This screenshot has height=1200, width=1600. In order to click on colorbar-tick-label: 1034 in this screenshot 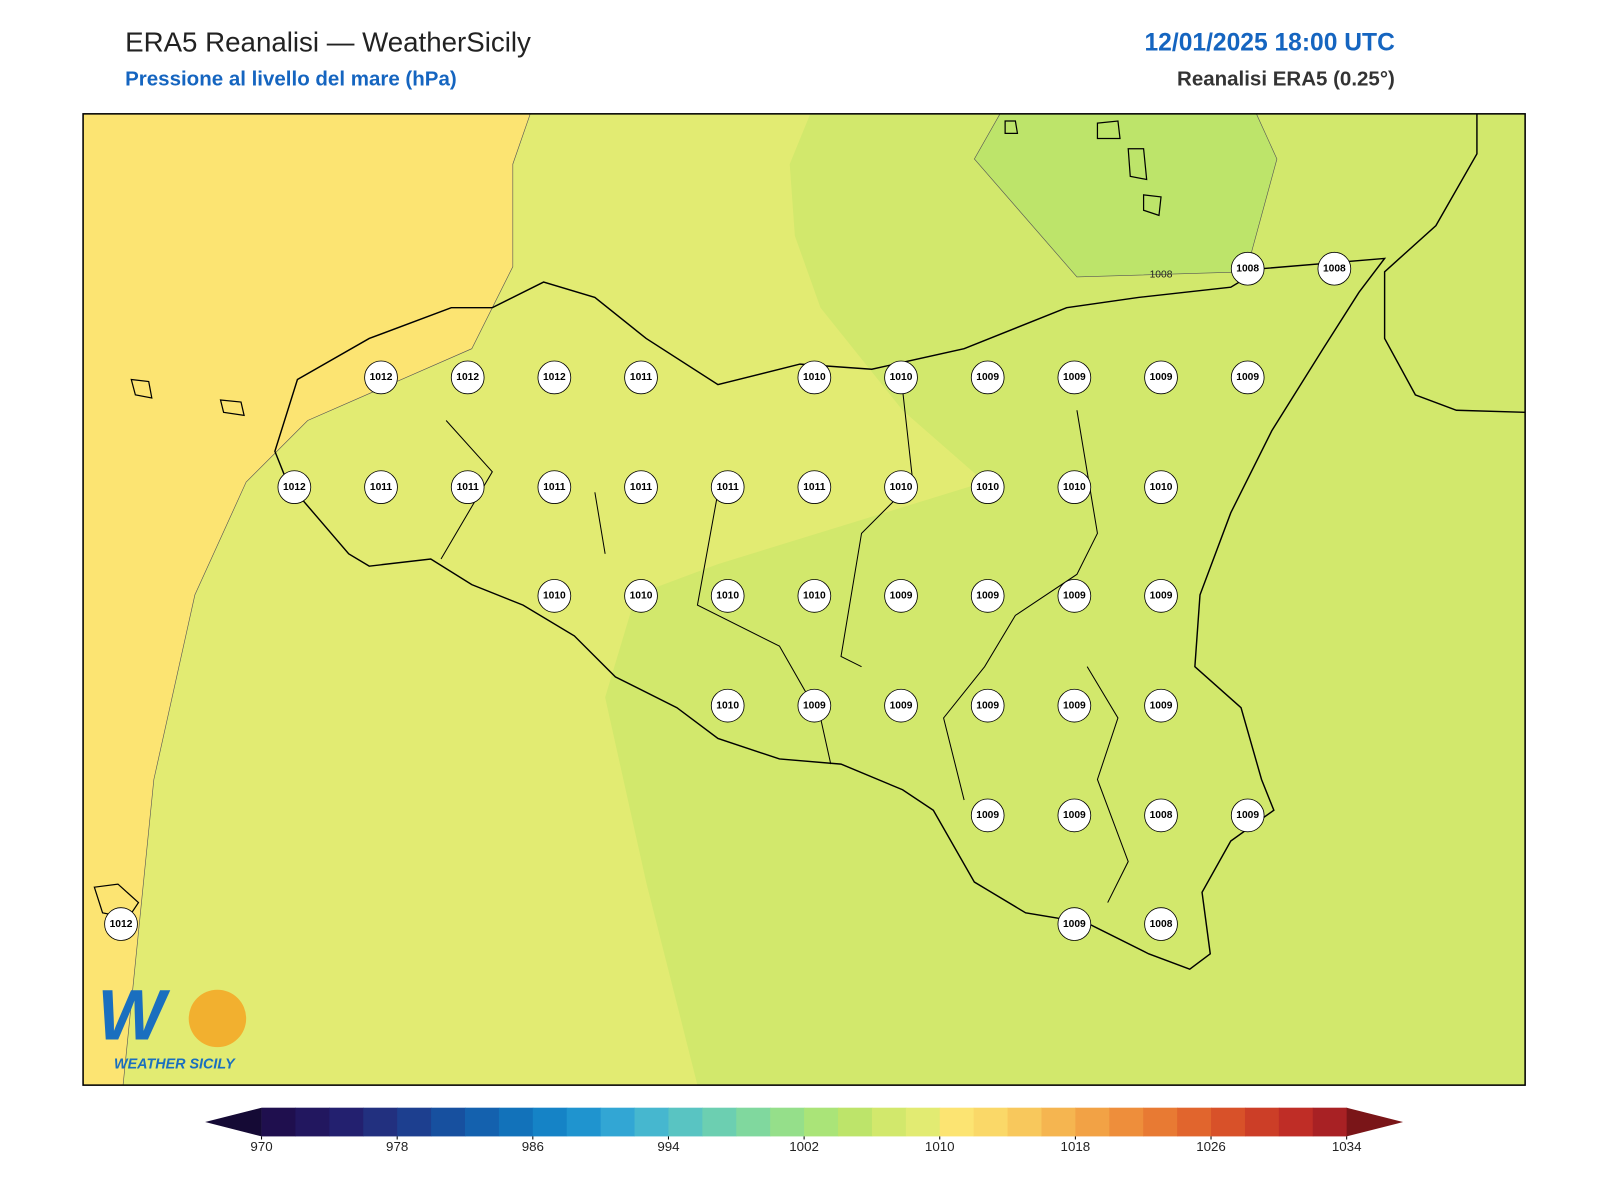, I will do `click(1347, 1146)`.